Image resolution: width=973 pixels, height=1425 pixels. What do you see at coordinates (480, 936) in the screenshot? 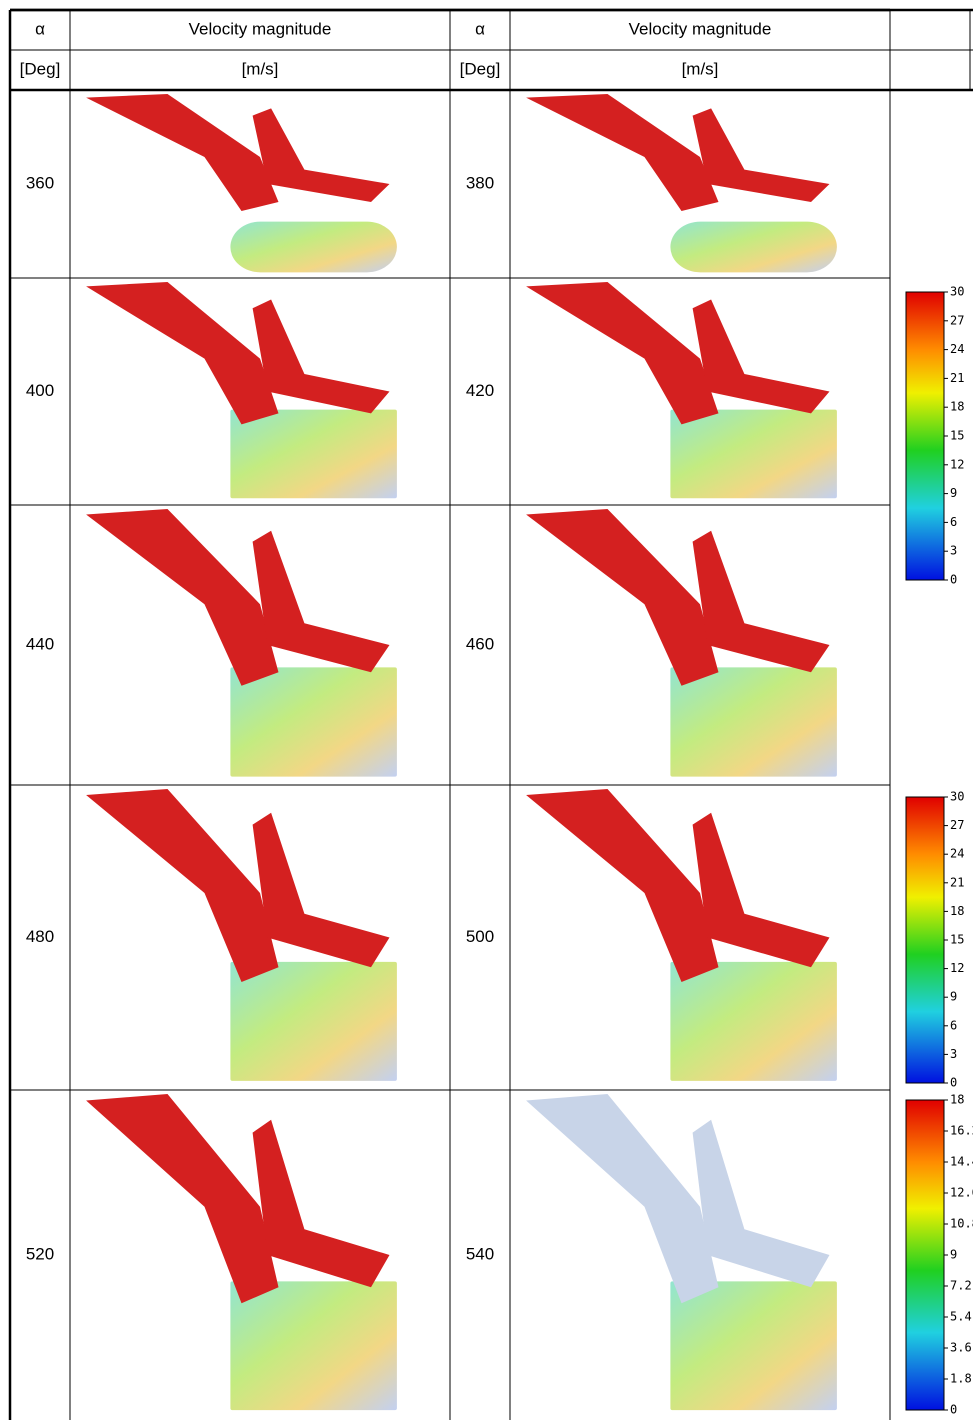
I see `angle: 500` at bounding box center [480, 936].